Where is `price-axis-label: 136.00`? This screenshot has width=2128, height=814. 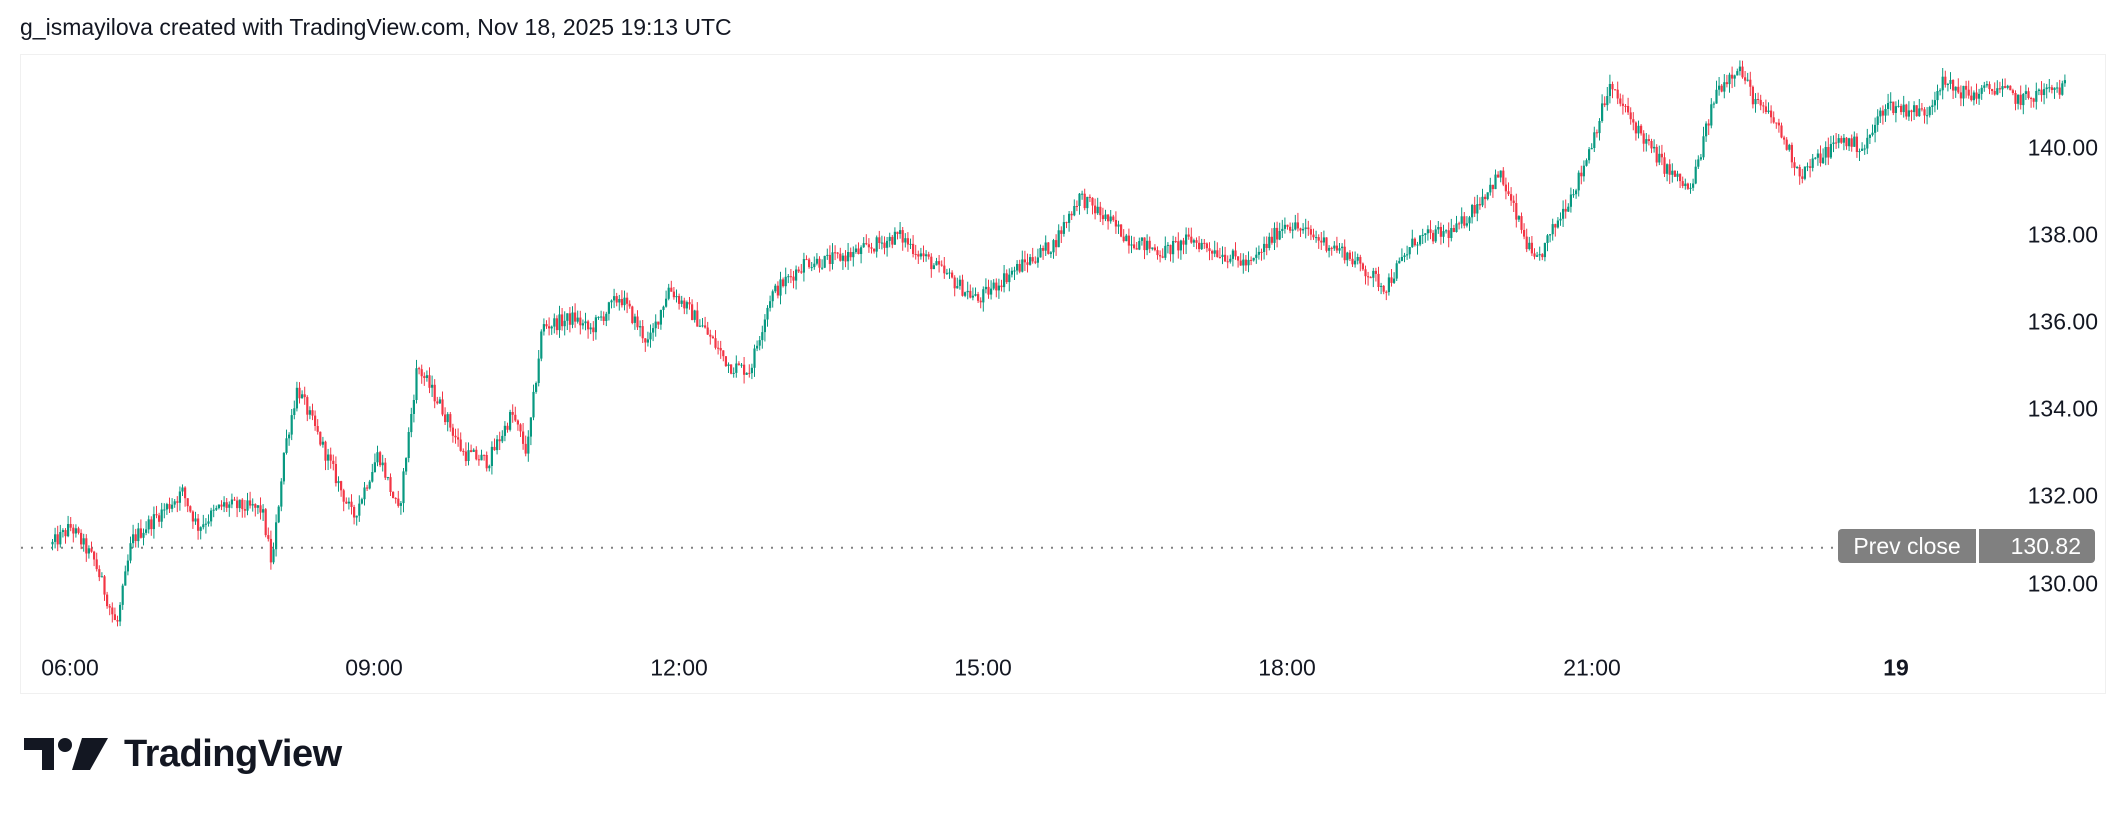
price-axis-label: 136.00 is located at coordinates (2062, 321).